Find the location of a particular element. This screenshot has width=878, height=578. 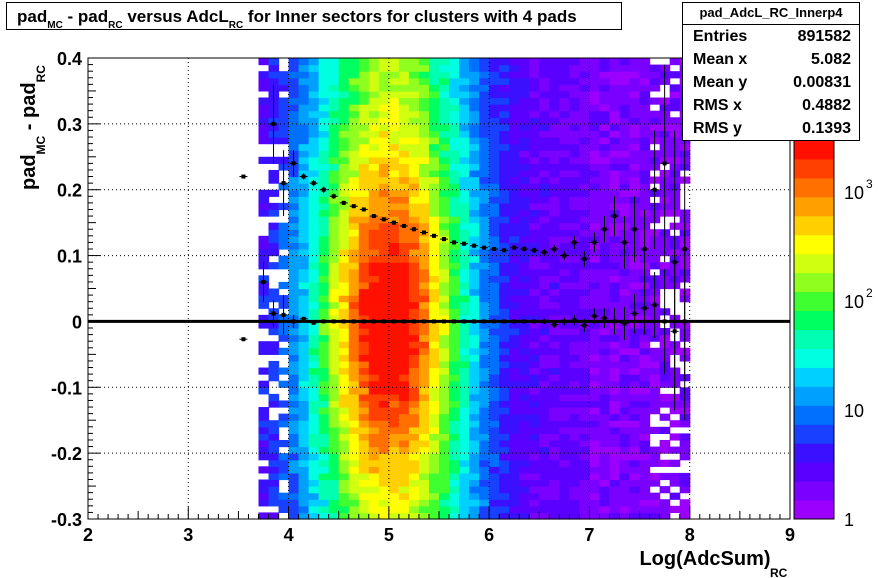

profile-upper-point is located at coordinates (494, 248).